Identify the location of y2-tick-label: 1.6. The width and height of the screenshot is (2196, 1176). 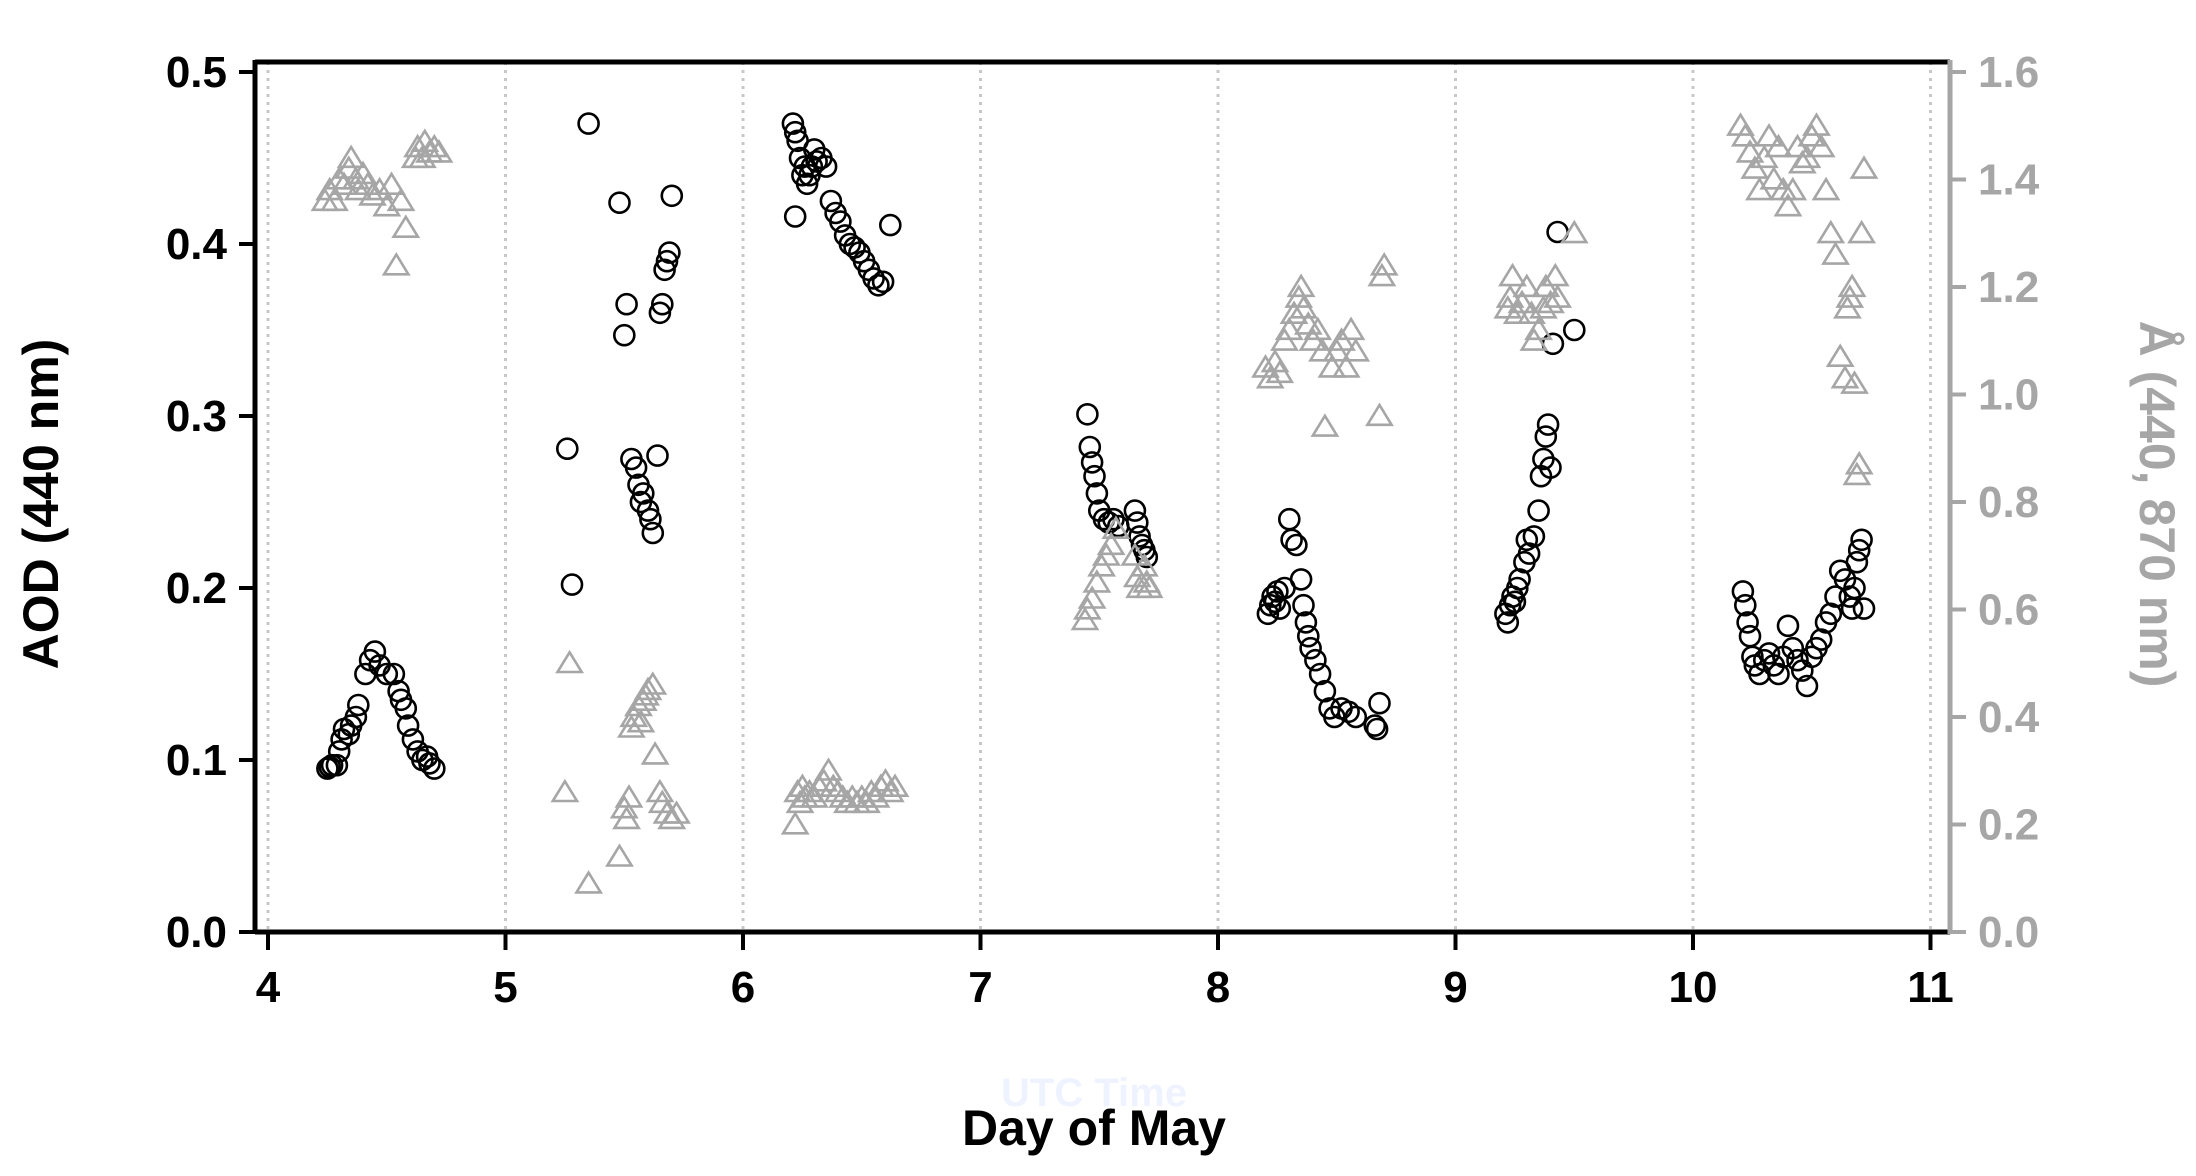
(2008, 72).